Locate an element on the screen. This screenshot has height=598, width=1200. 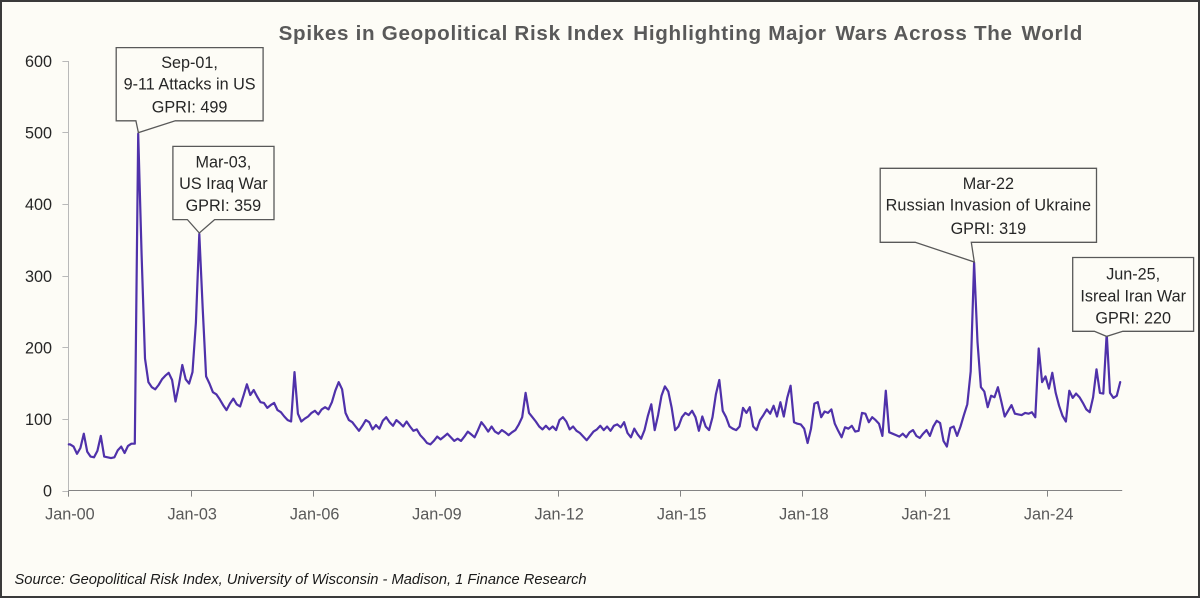
svg-text: GPRI: 499 is located at coordinates (190, 108).